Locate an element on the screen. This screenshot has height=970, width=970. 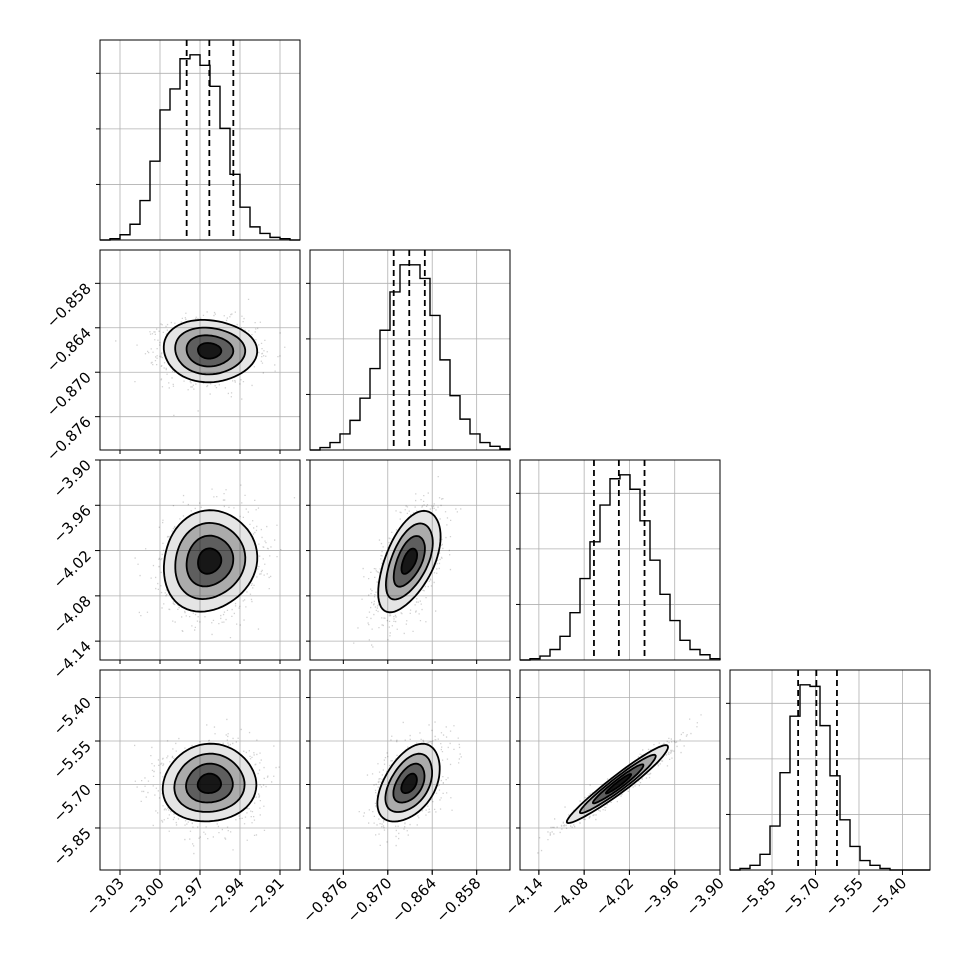
x-tick-label: −2.94 is located at coordinates (225, 896).